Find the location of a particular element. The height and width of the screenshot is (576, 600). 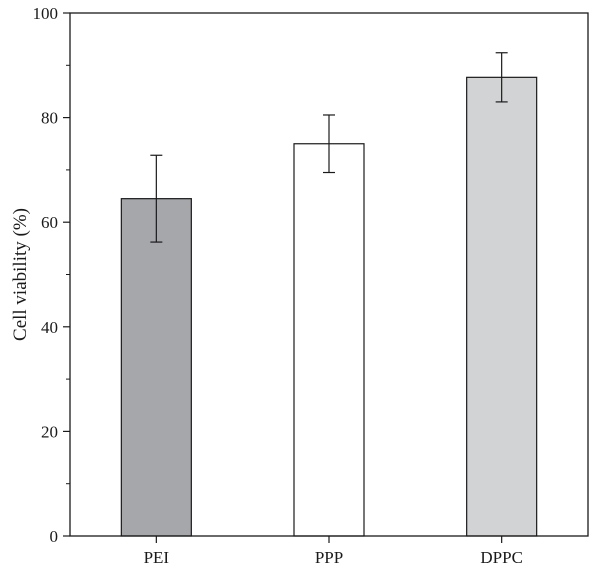

y-tick-label-60: 60 is located at coordinates (49, 222).